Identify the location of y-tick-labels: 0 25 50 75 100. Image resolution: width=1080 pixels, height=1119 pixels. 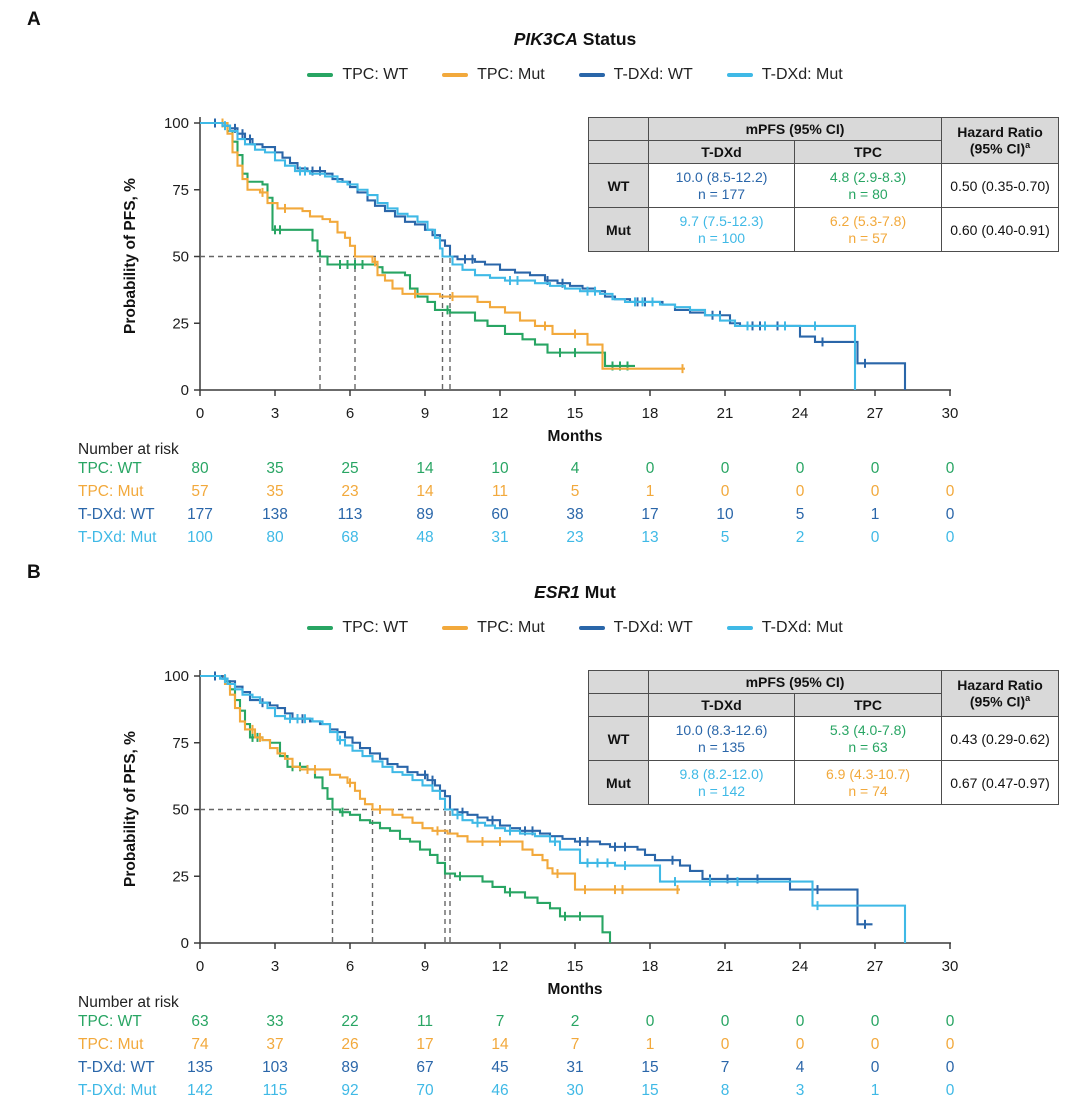
(176, 257).